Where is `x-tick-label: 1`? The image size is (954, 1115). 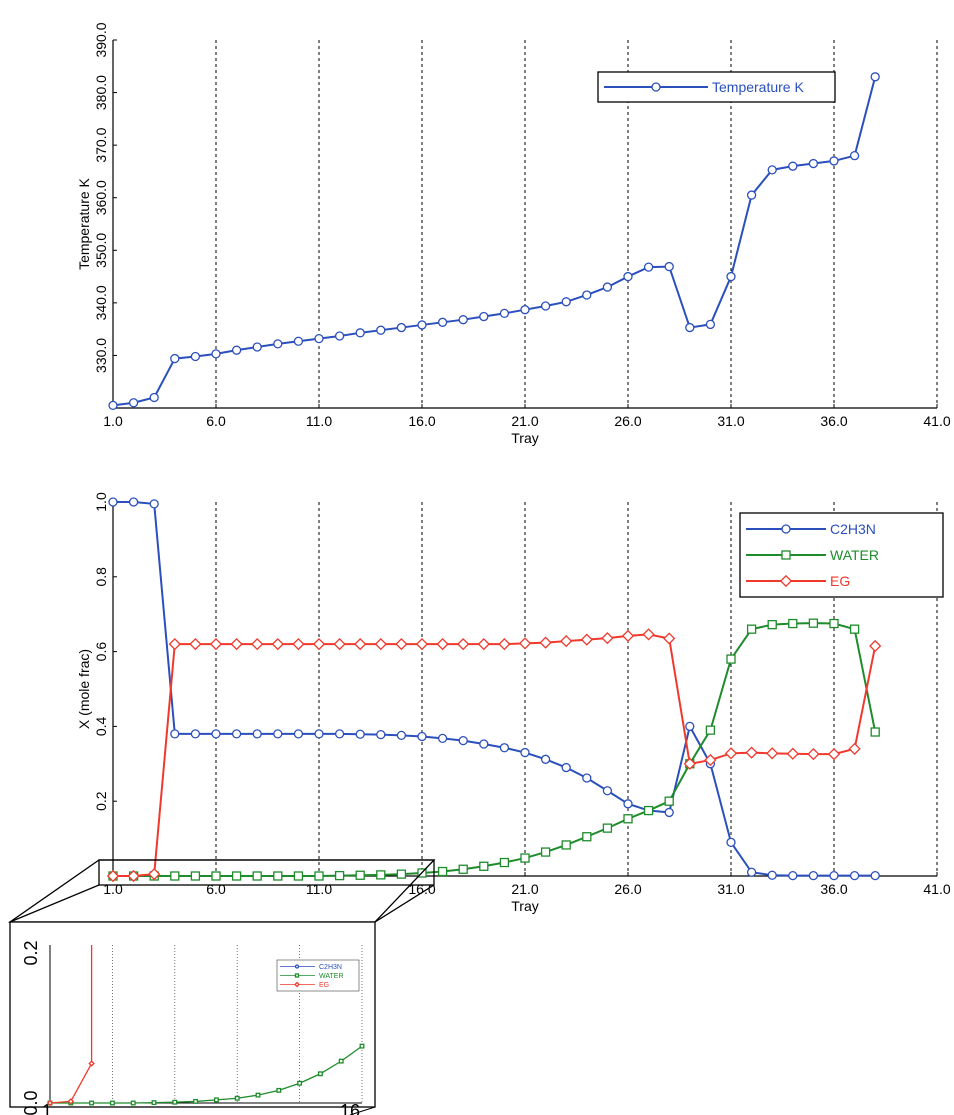
x-tick-label: 1 is located at coordinates (47, 1108).